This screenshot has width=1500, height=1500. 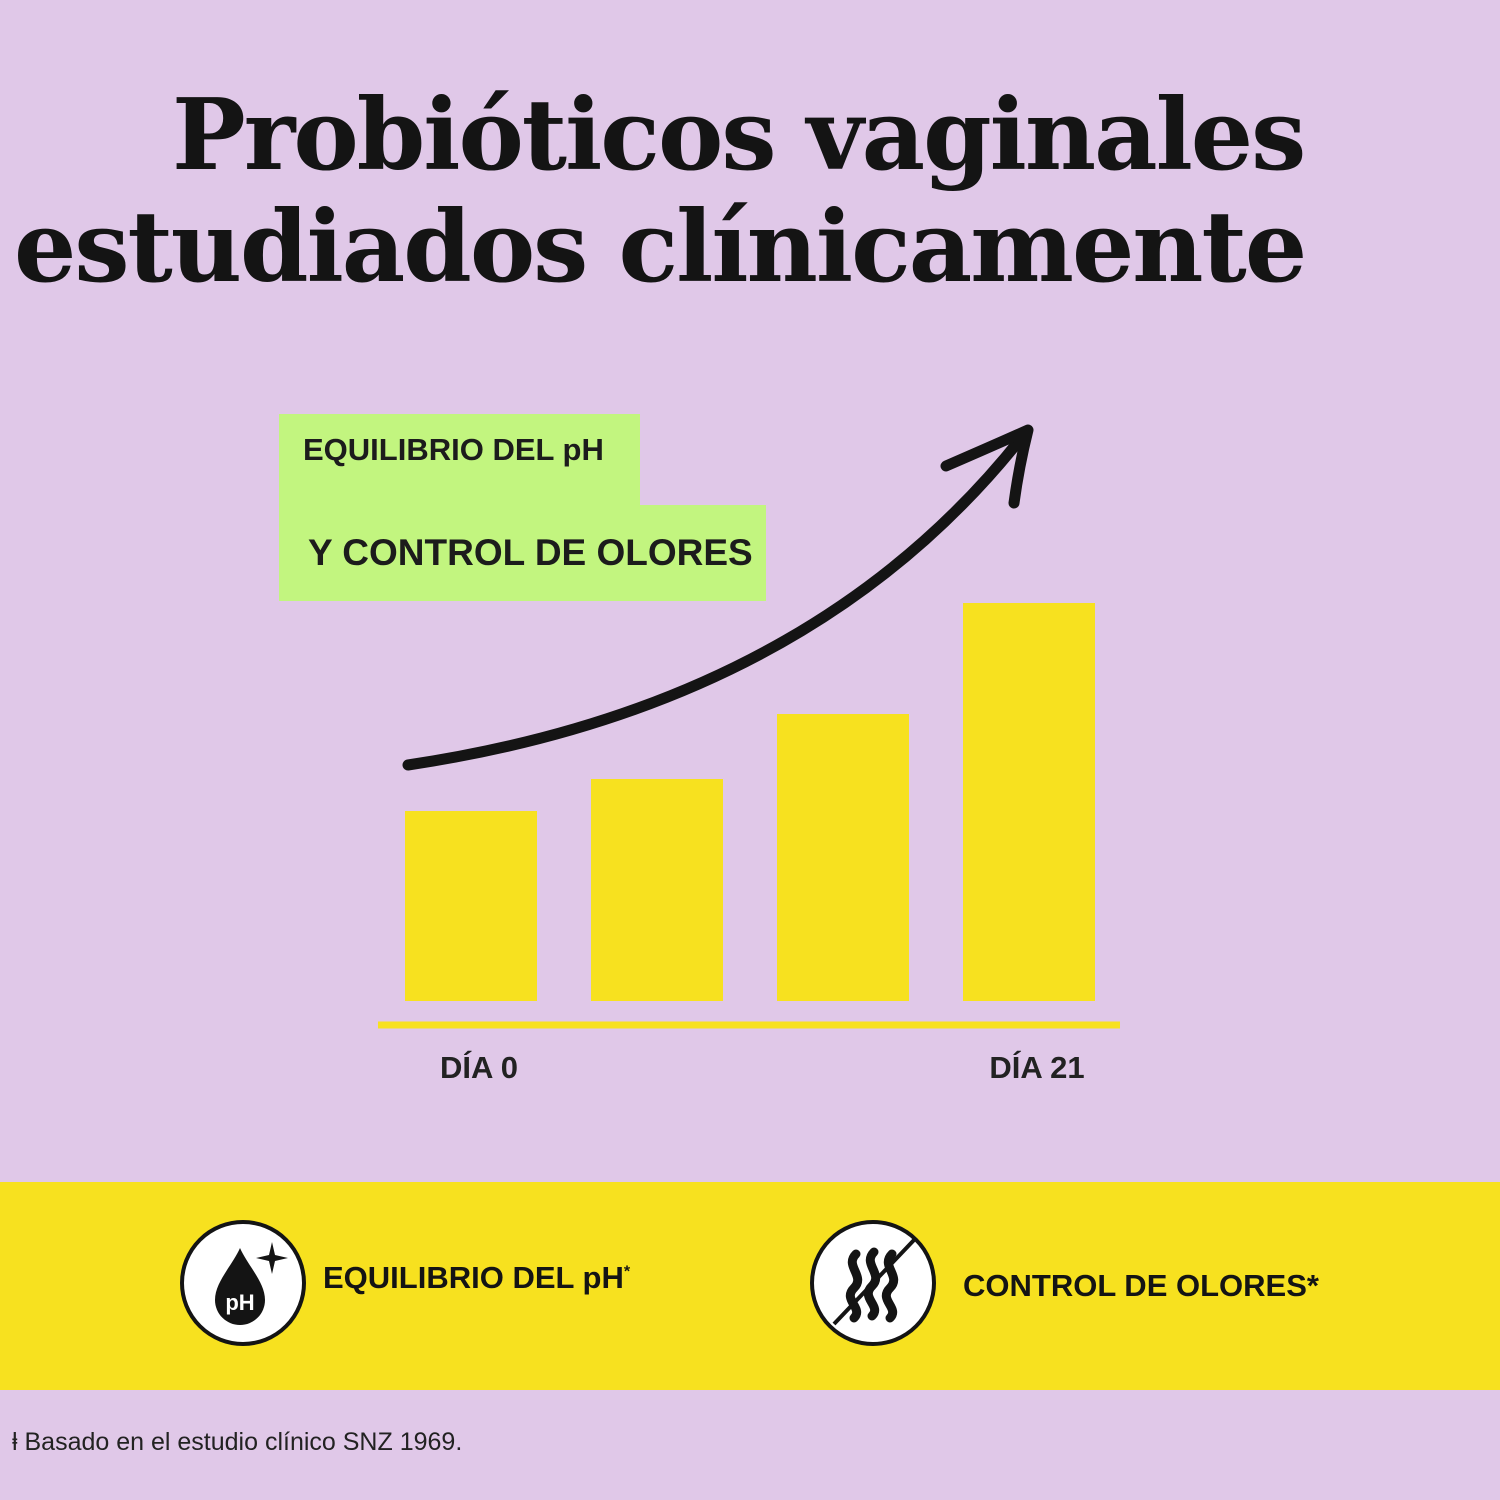 I want to click on title-line-1: Probióticos vaginales, so click(x=739, y=135).